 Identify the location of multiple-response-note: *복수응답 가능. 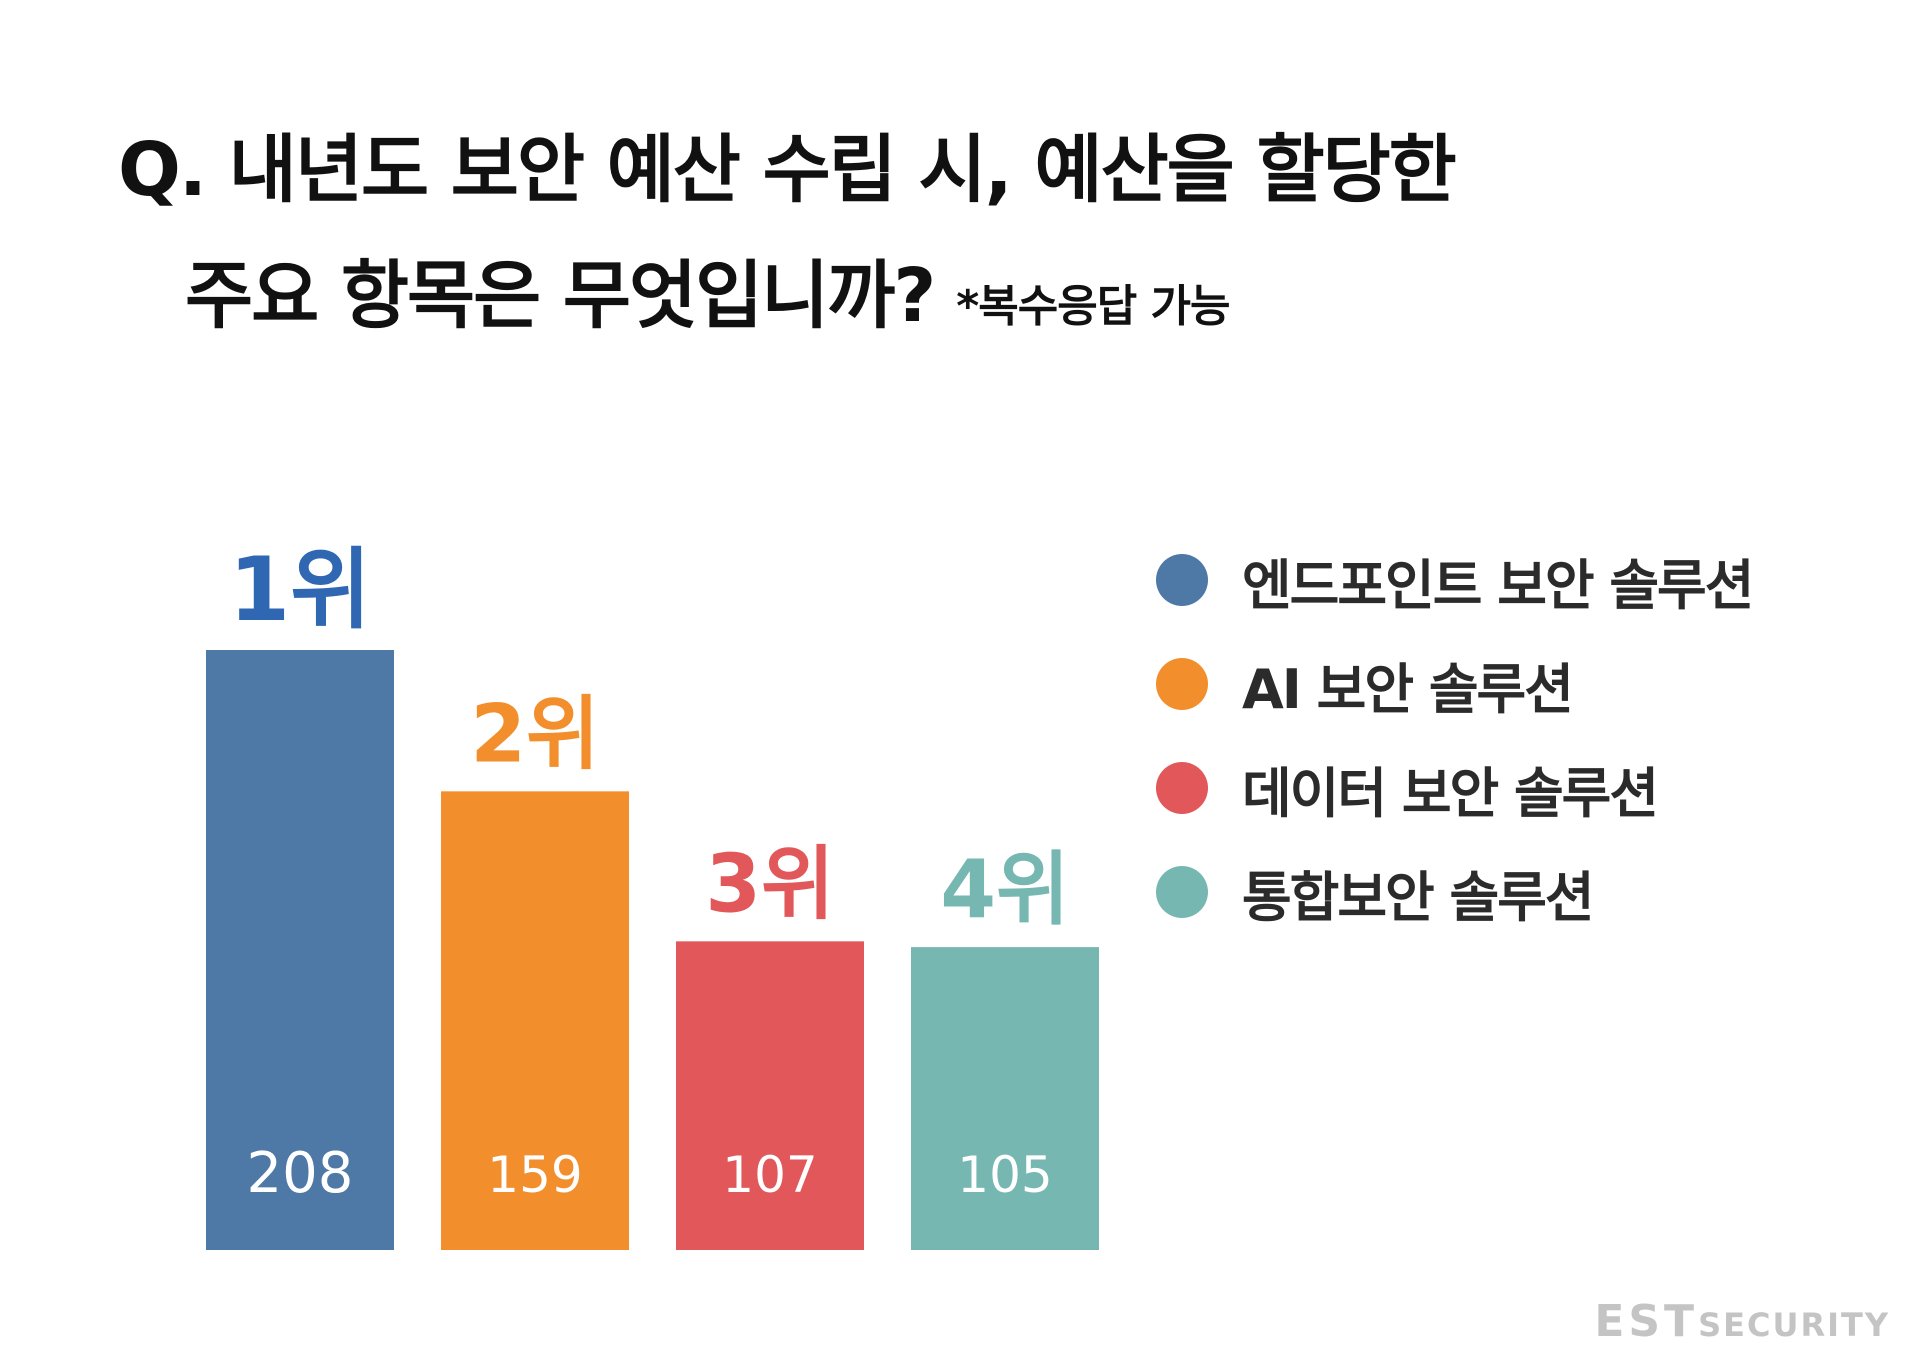
(1093, 306).